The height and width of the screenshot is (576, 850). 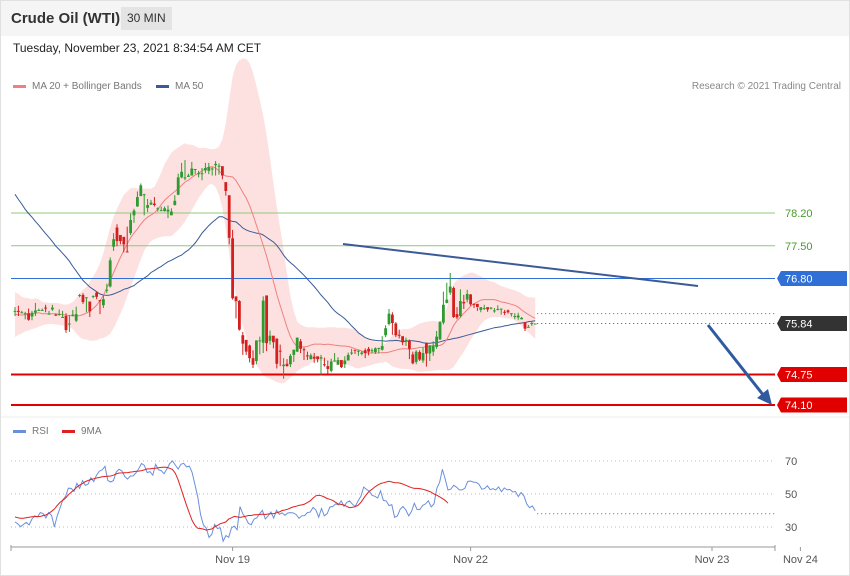 What do you see at coordinates (520, 265) in the screenshot?
I see `trendline` at bounding box center [520, 265].